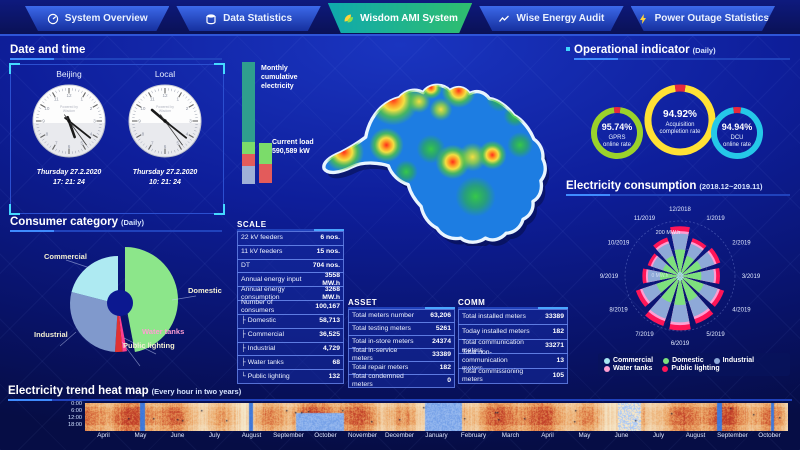  I want to click on tab-wisdom-ami-system: Wisdom AMI System, so click(400, 18).